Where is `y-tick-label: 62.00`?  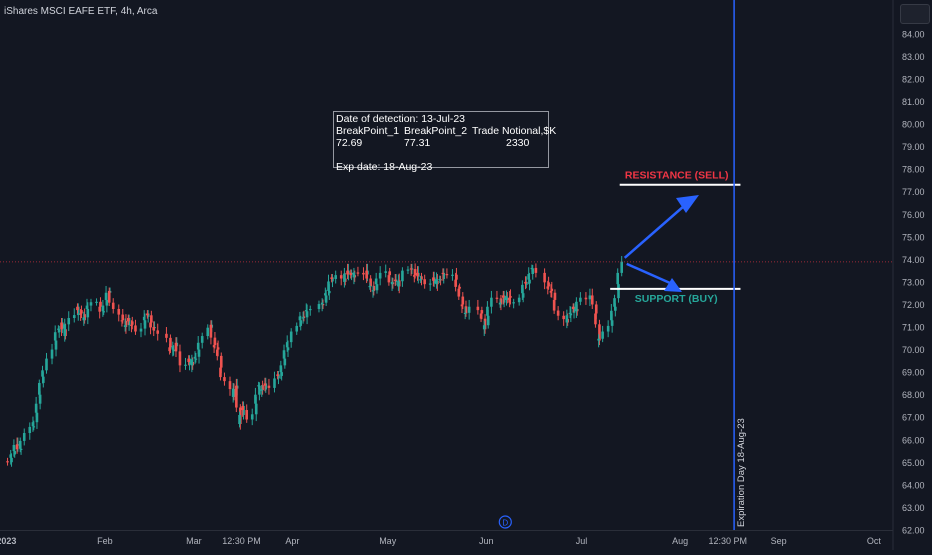
y-tick-label: 62.00 is located at coordinates (913, 531).